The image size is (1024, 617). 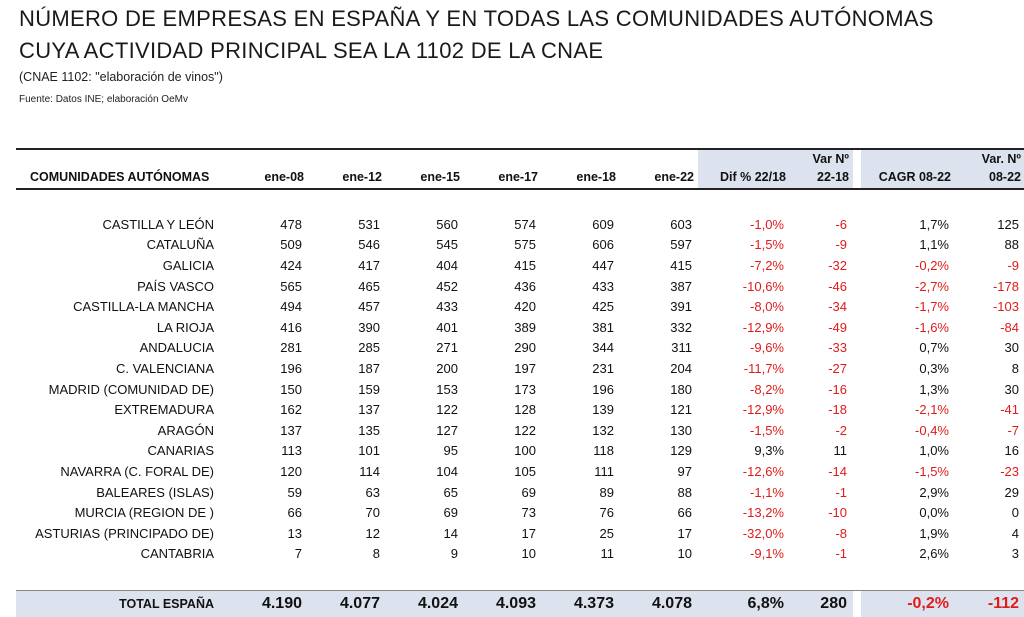 I want to click on value-cell: 150, so click(x=291, y=389).